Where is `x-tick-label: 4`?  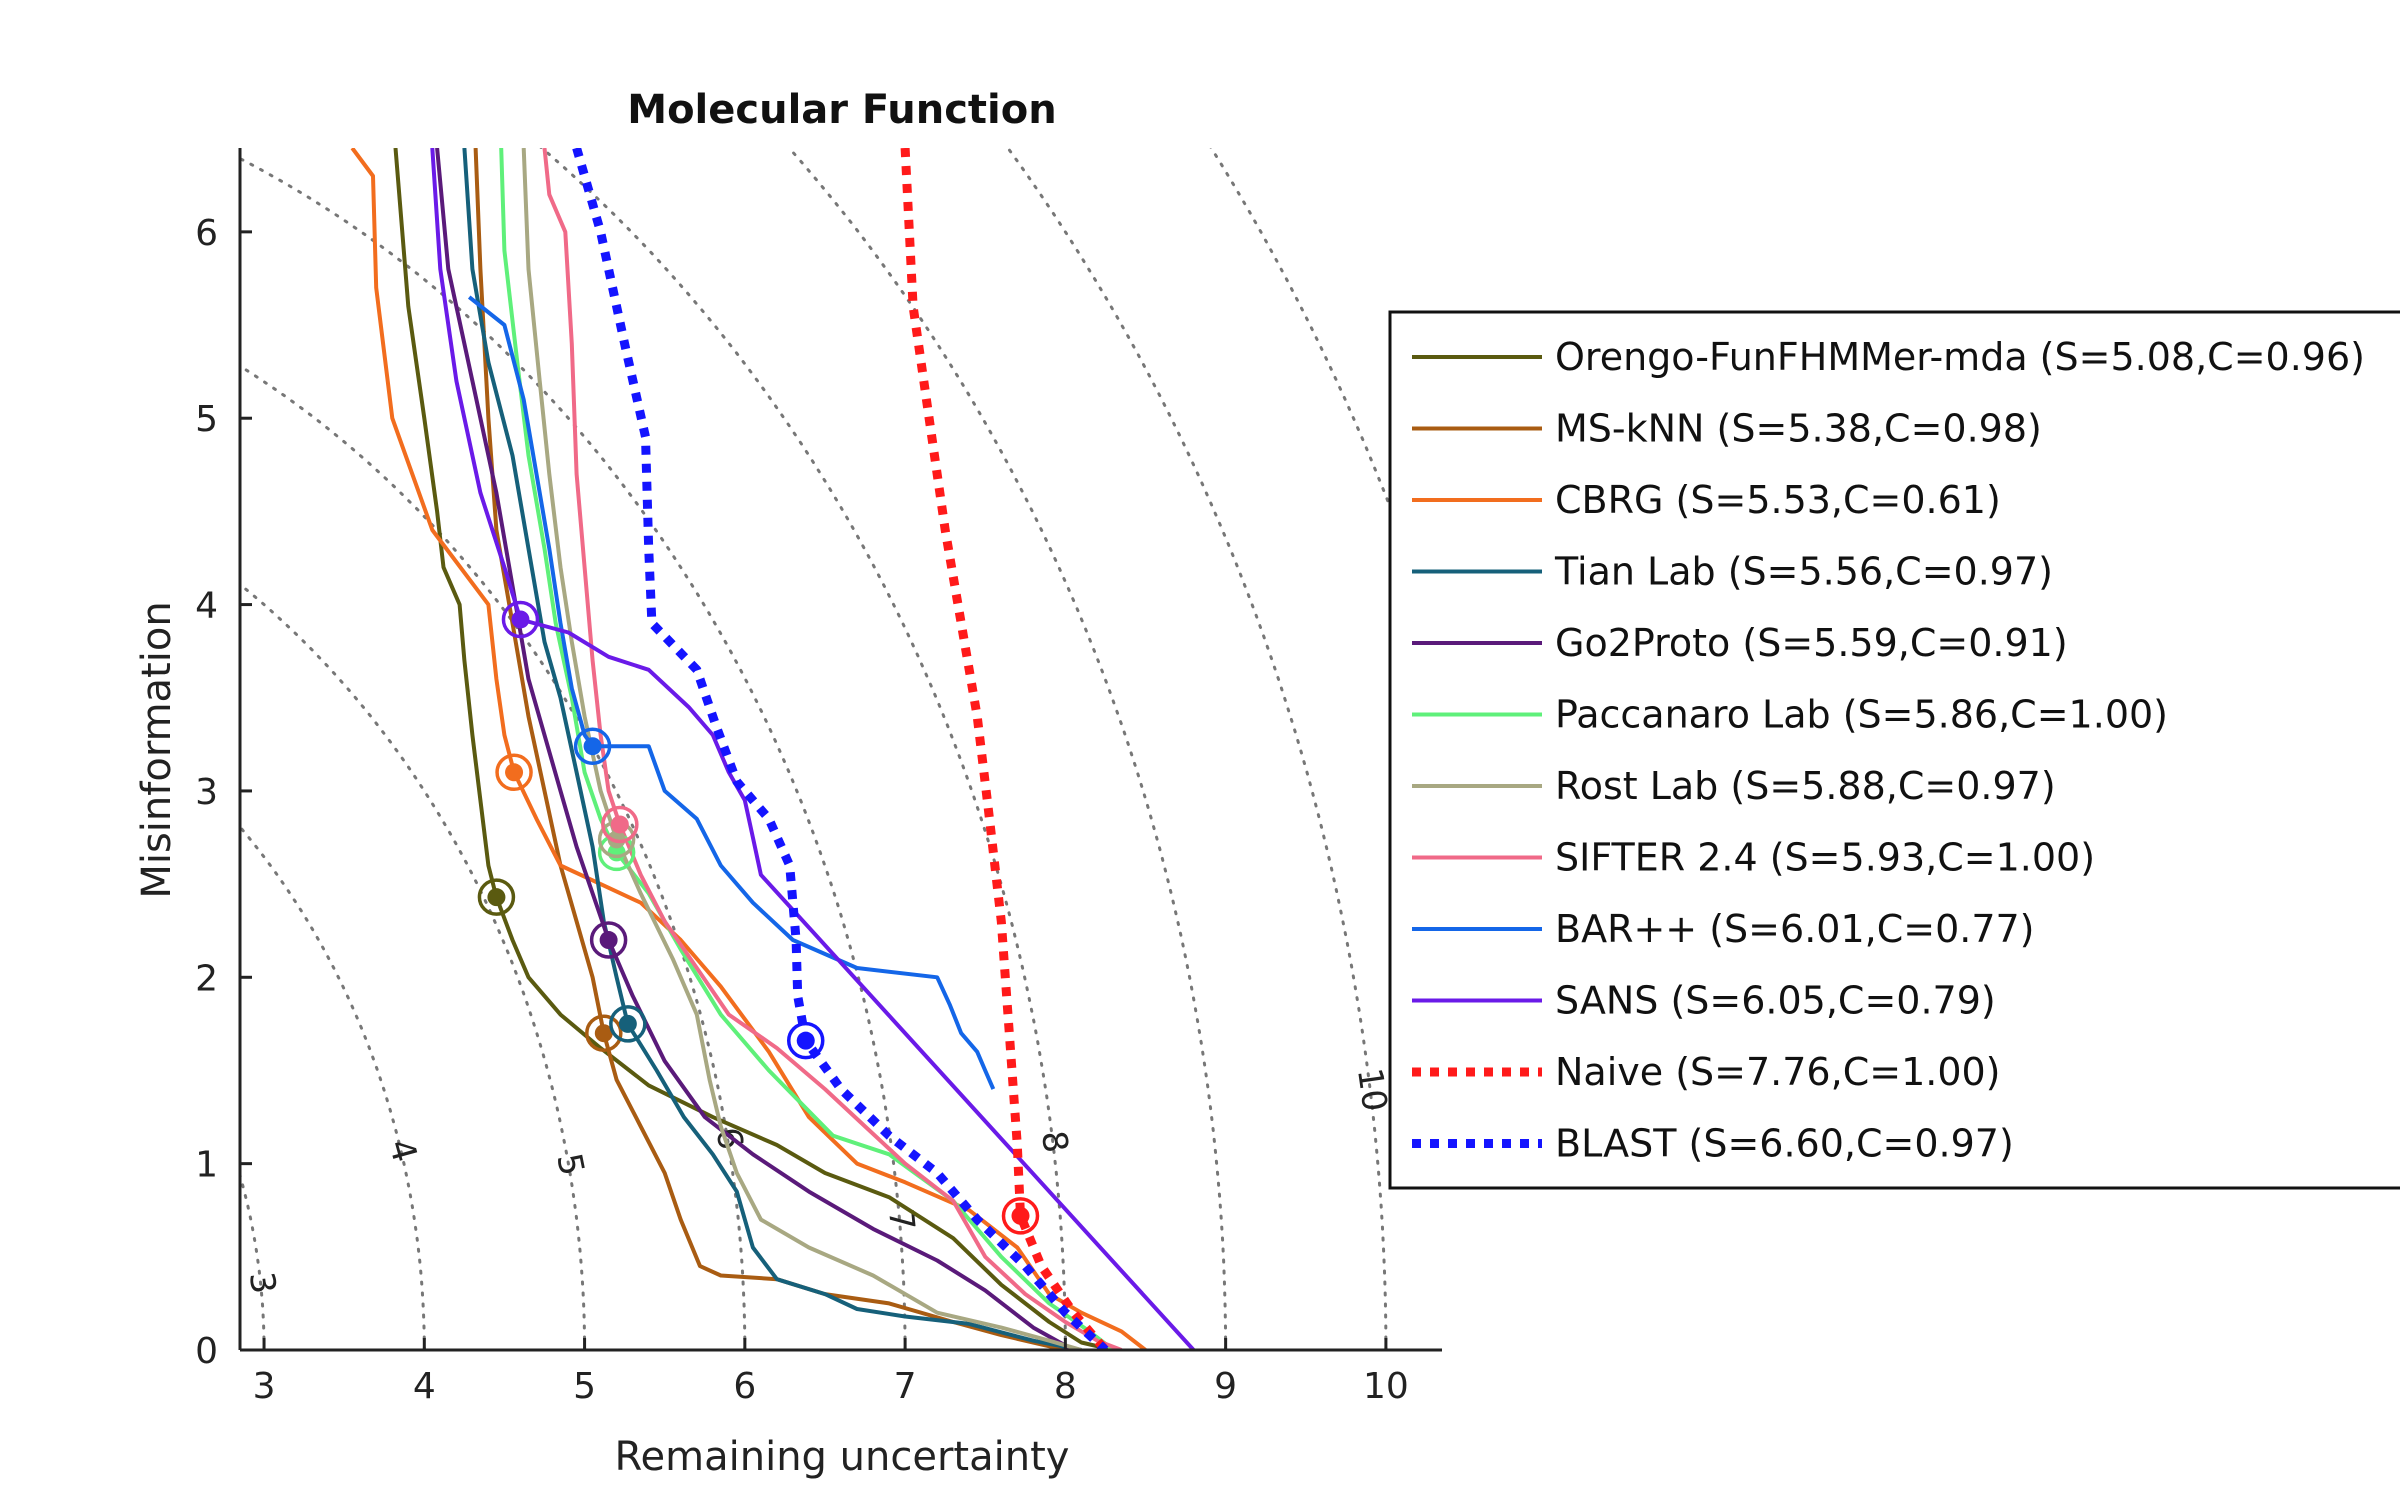
x-tick-label: 4 is located at coordinates (424, 1386).